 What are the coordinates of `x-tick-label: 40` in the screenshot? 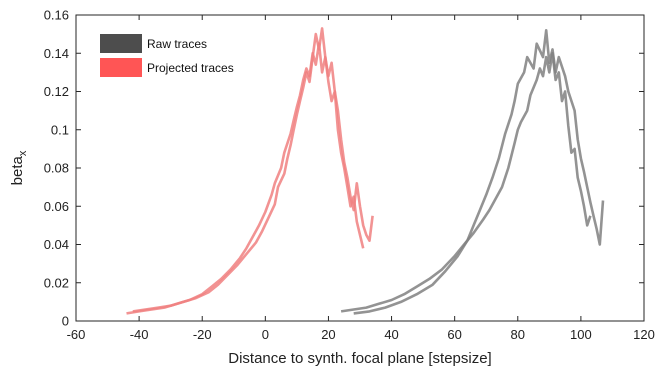 It's located at (391, 334).